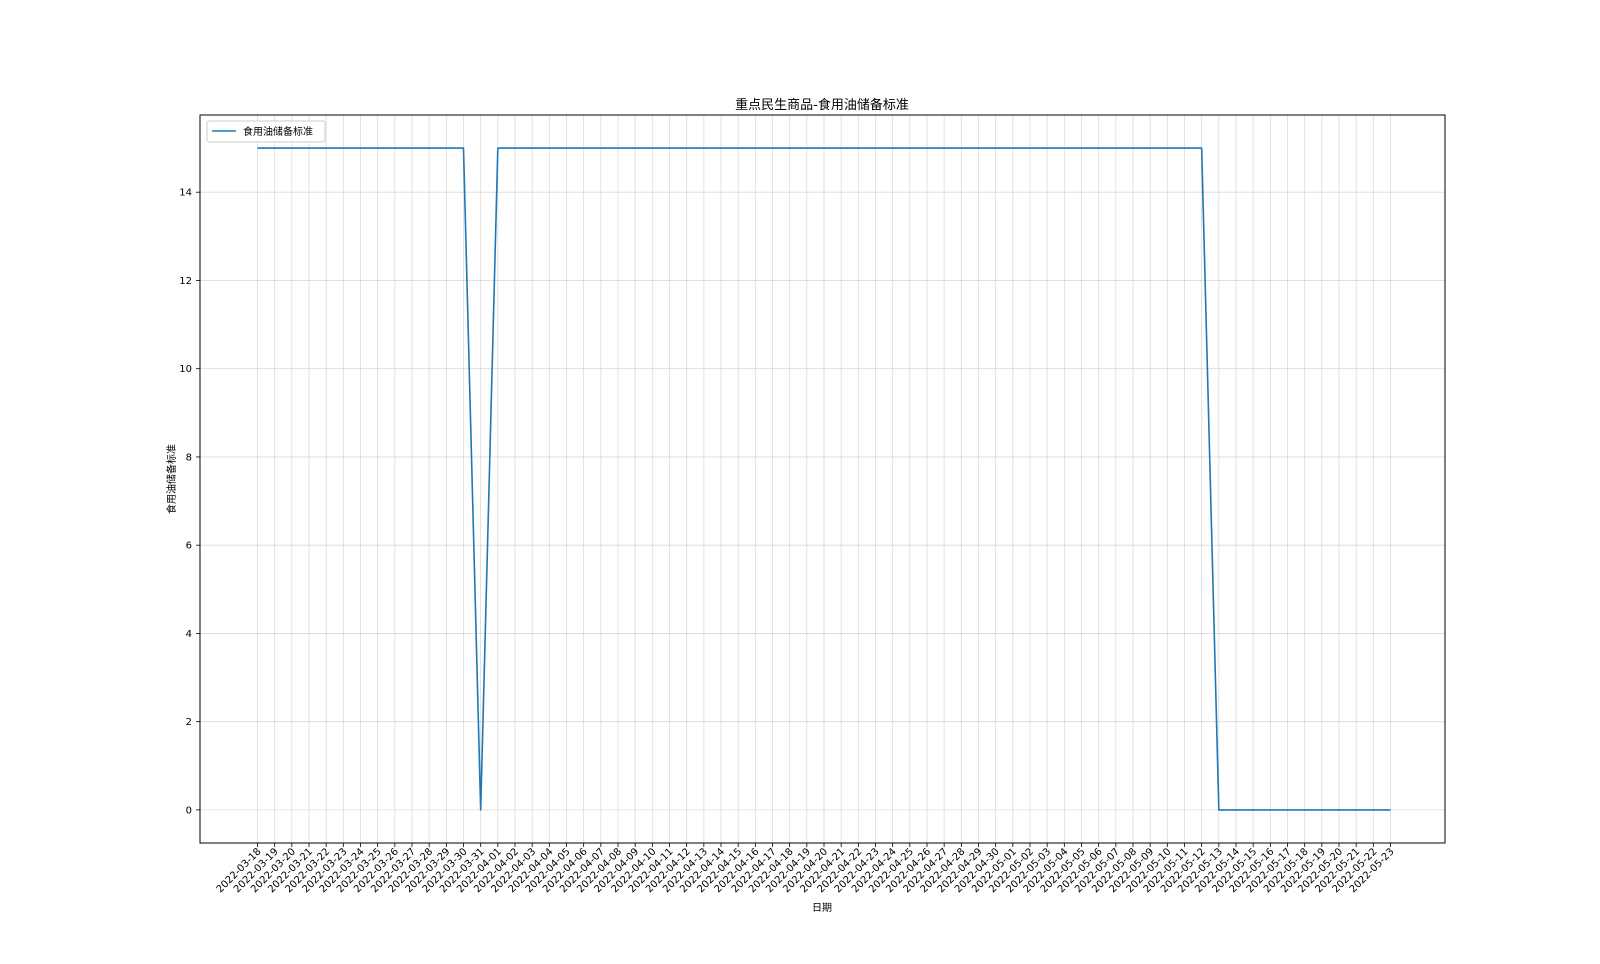 The height and width of the screenshot is (964, 1600). Describe the element at coordinates (185, 369) in the screenshot. I see `y-tick-label: 10` at that location.